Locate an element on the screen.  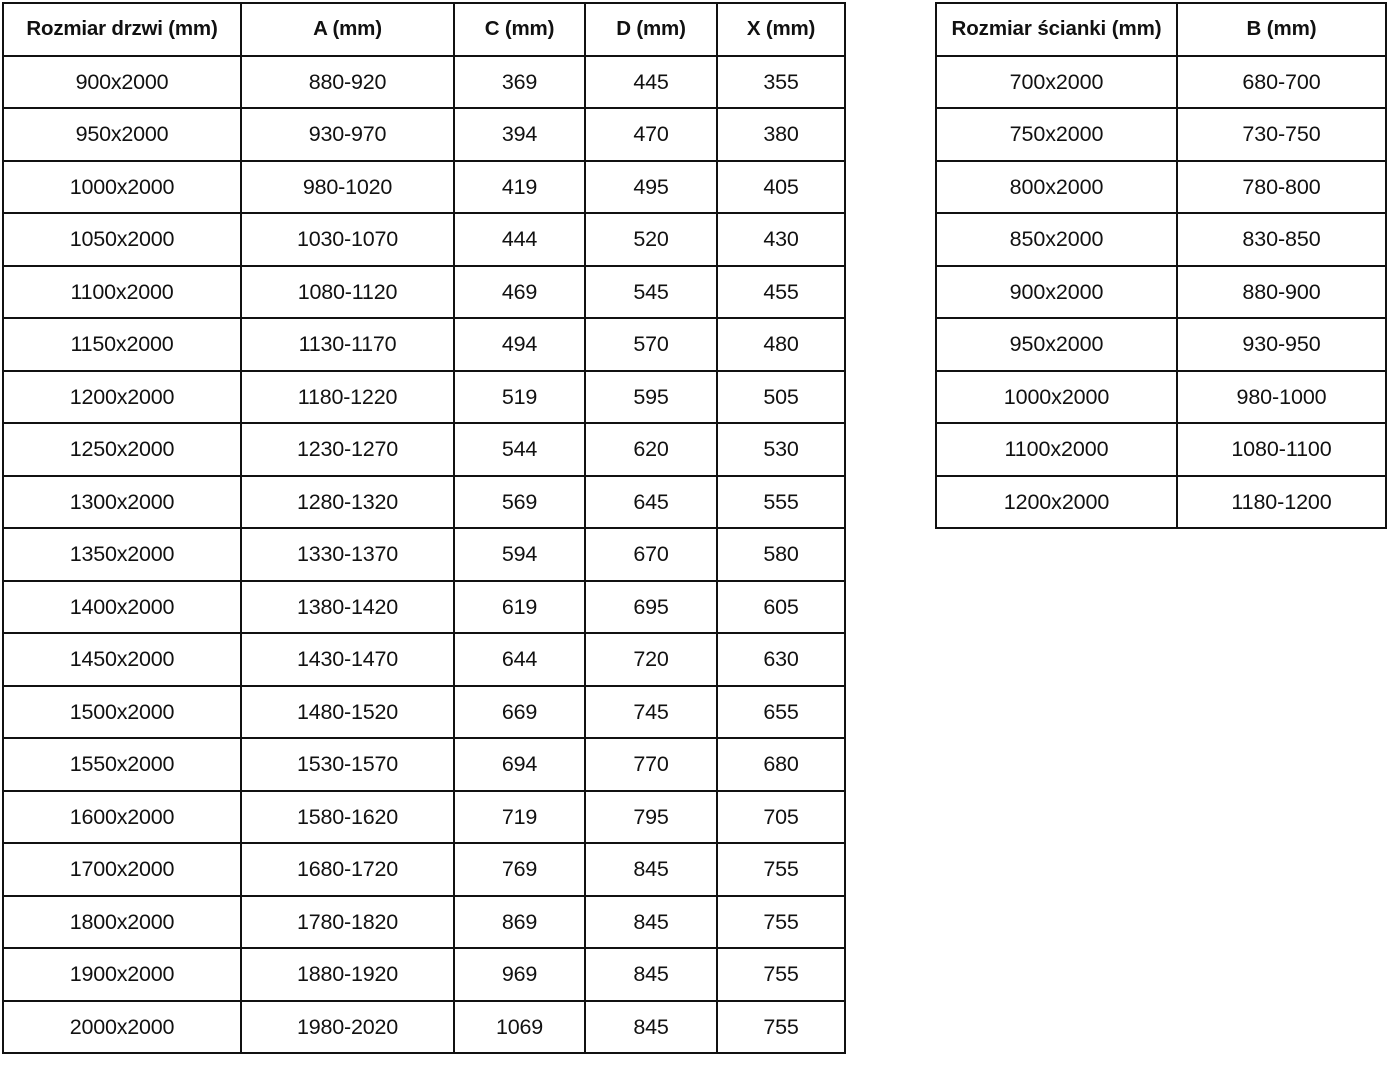
table-row: 1200x2000 1180-1220 519 595 505 is located at coordinates (424, 396).